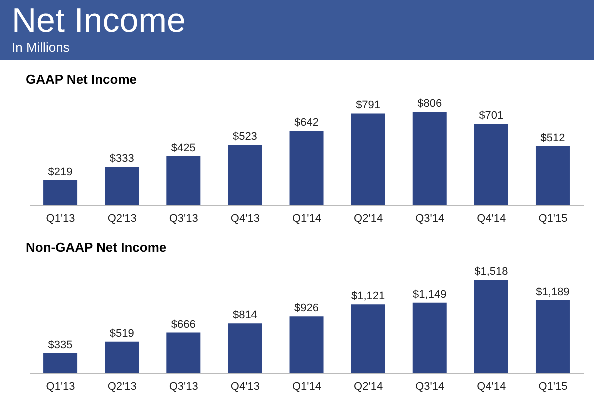 This screenshot has height=404, width=594. I want to click on data-label: $335, so click(60, 345).